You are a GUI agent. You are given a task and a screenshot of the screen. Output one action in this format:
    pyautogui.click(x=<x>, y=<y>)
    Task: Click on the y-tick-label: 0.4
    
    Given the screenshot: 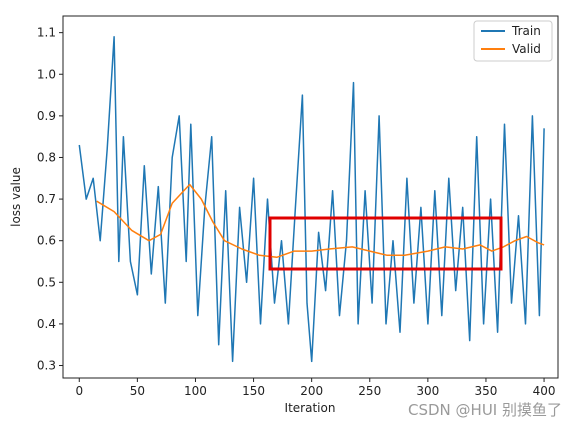 What is the action you would take?
    pyautogui.click(x=46, y=324)
    